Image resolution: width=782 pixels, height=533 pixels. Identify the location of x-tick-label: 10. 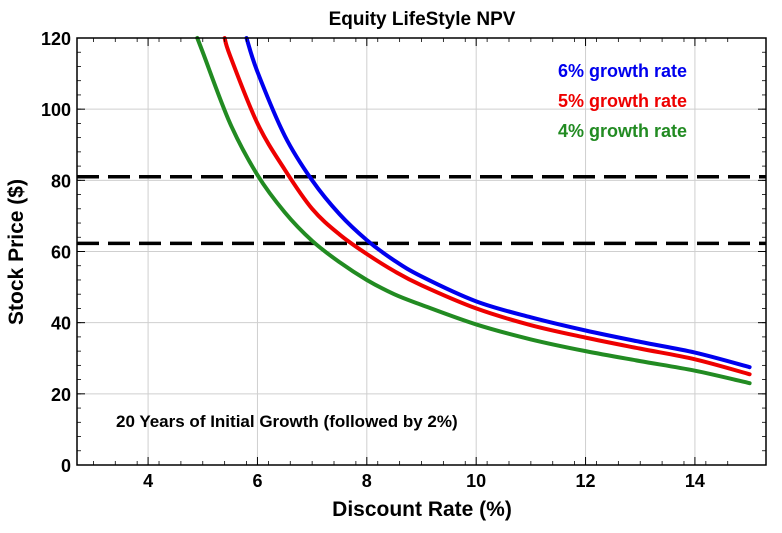
(476, 481).